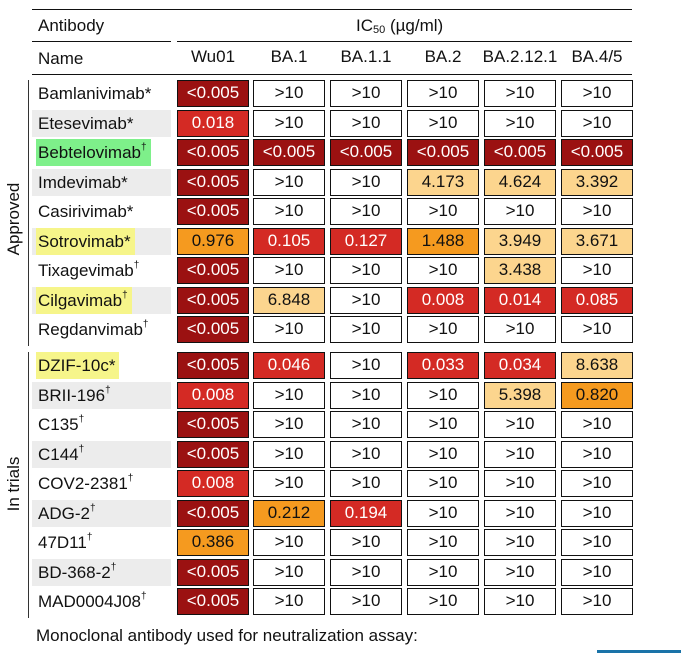  What do you see at coordinates (520, 365) in the screenshot?
I see `ic50-cell-ba-2-12-1: 0.034` at bounding box center [520, 365].